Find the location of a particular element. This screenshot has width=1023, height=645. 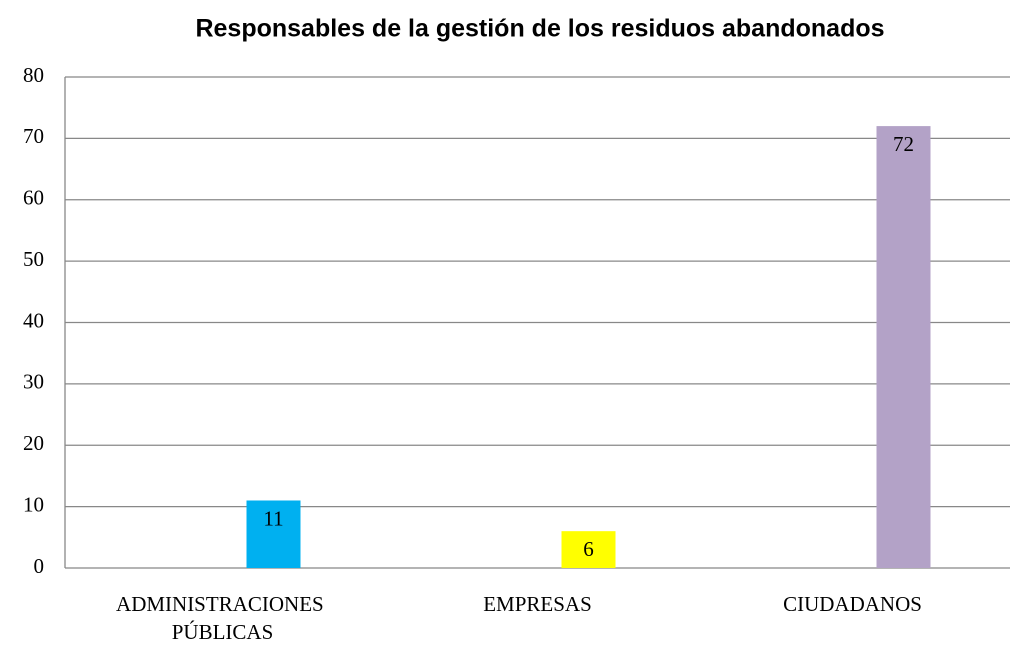

y-tick-label: 30 is located at coordinates (33, 382).